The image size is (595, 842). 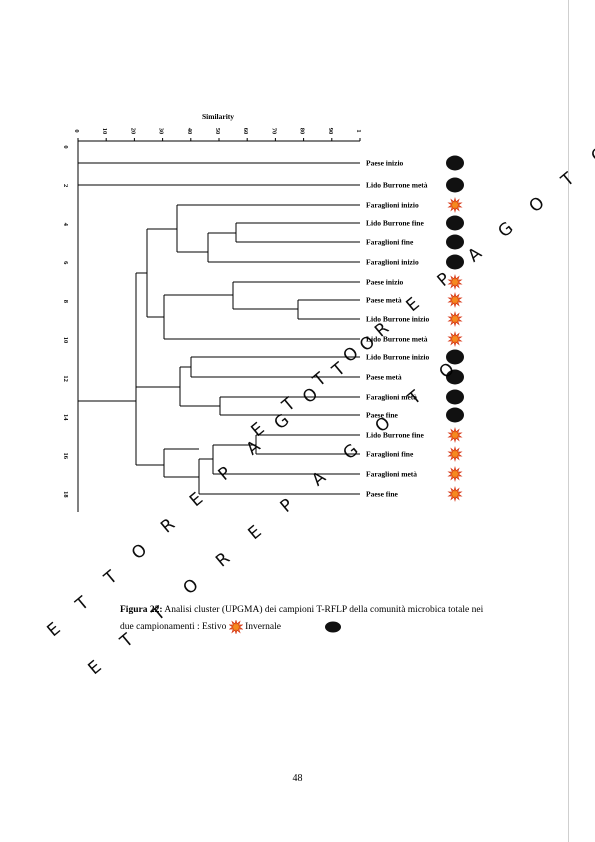 What do you see at coordinates (455, 328) in the screenshot?
I see `season-symbols` at bounding box center [455, 328].